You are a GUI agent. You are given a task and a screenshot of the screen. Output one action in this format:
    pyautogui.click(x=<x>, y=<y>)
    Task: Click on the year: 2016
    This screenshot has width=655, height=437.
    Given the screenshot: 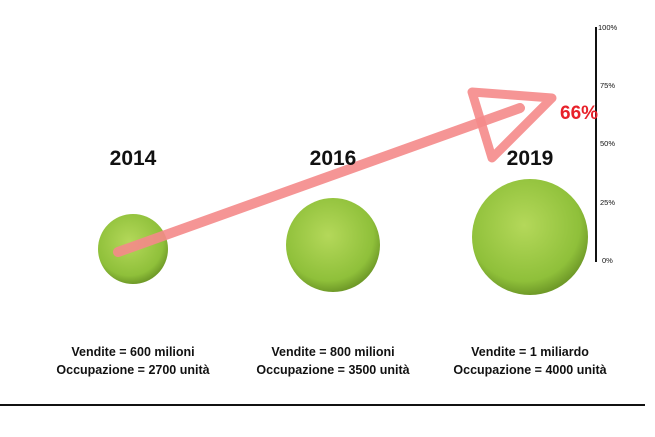 What is the action you would take?
    pyautogui.click(x=333, y=158)
    